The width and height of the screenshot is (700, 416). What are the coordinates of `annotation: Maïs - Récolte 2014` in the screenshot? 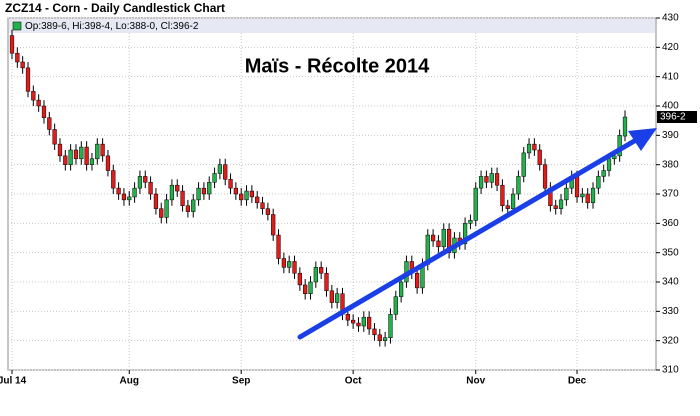 It's located at (337, 66).